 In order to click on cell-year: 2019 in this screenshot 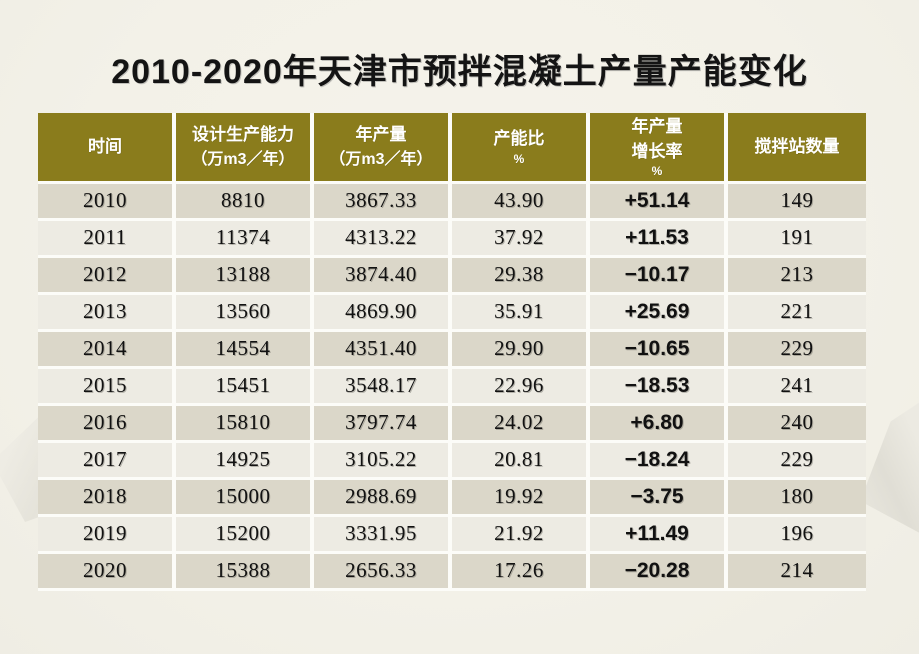, I will do `click(107, 535)`.